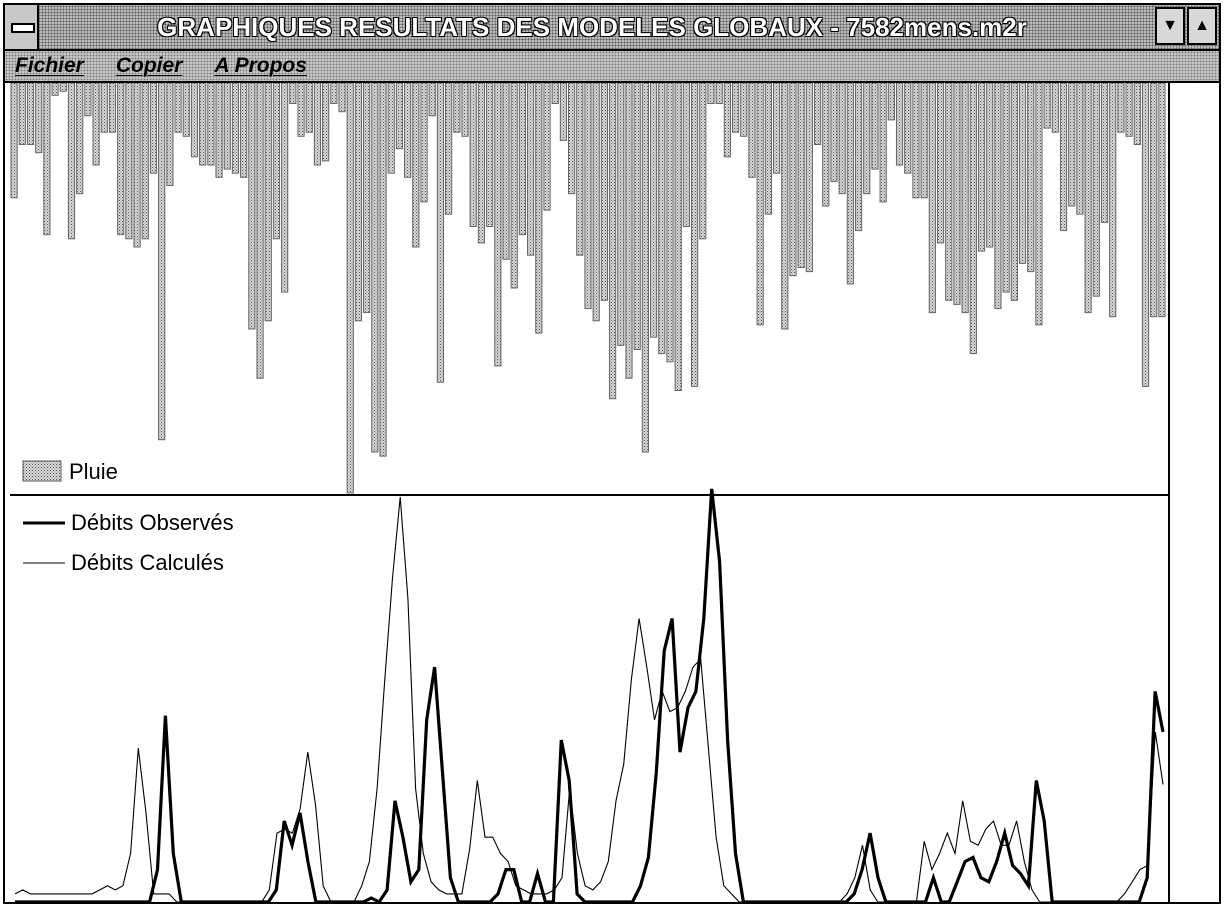 This screenshot has width=1224, height=907. I want to click on minimize-arrow-icon: ▼, so click(1170, 26).